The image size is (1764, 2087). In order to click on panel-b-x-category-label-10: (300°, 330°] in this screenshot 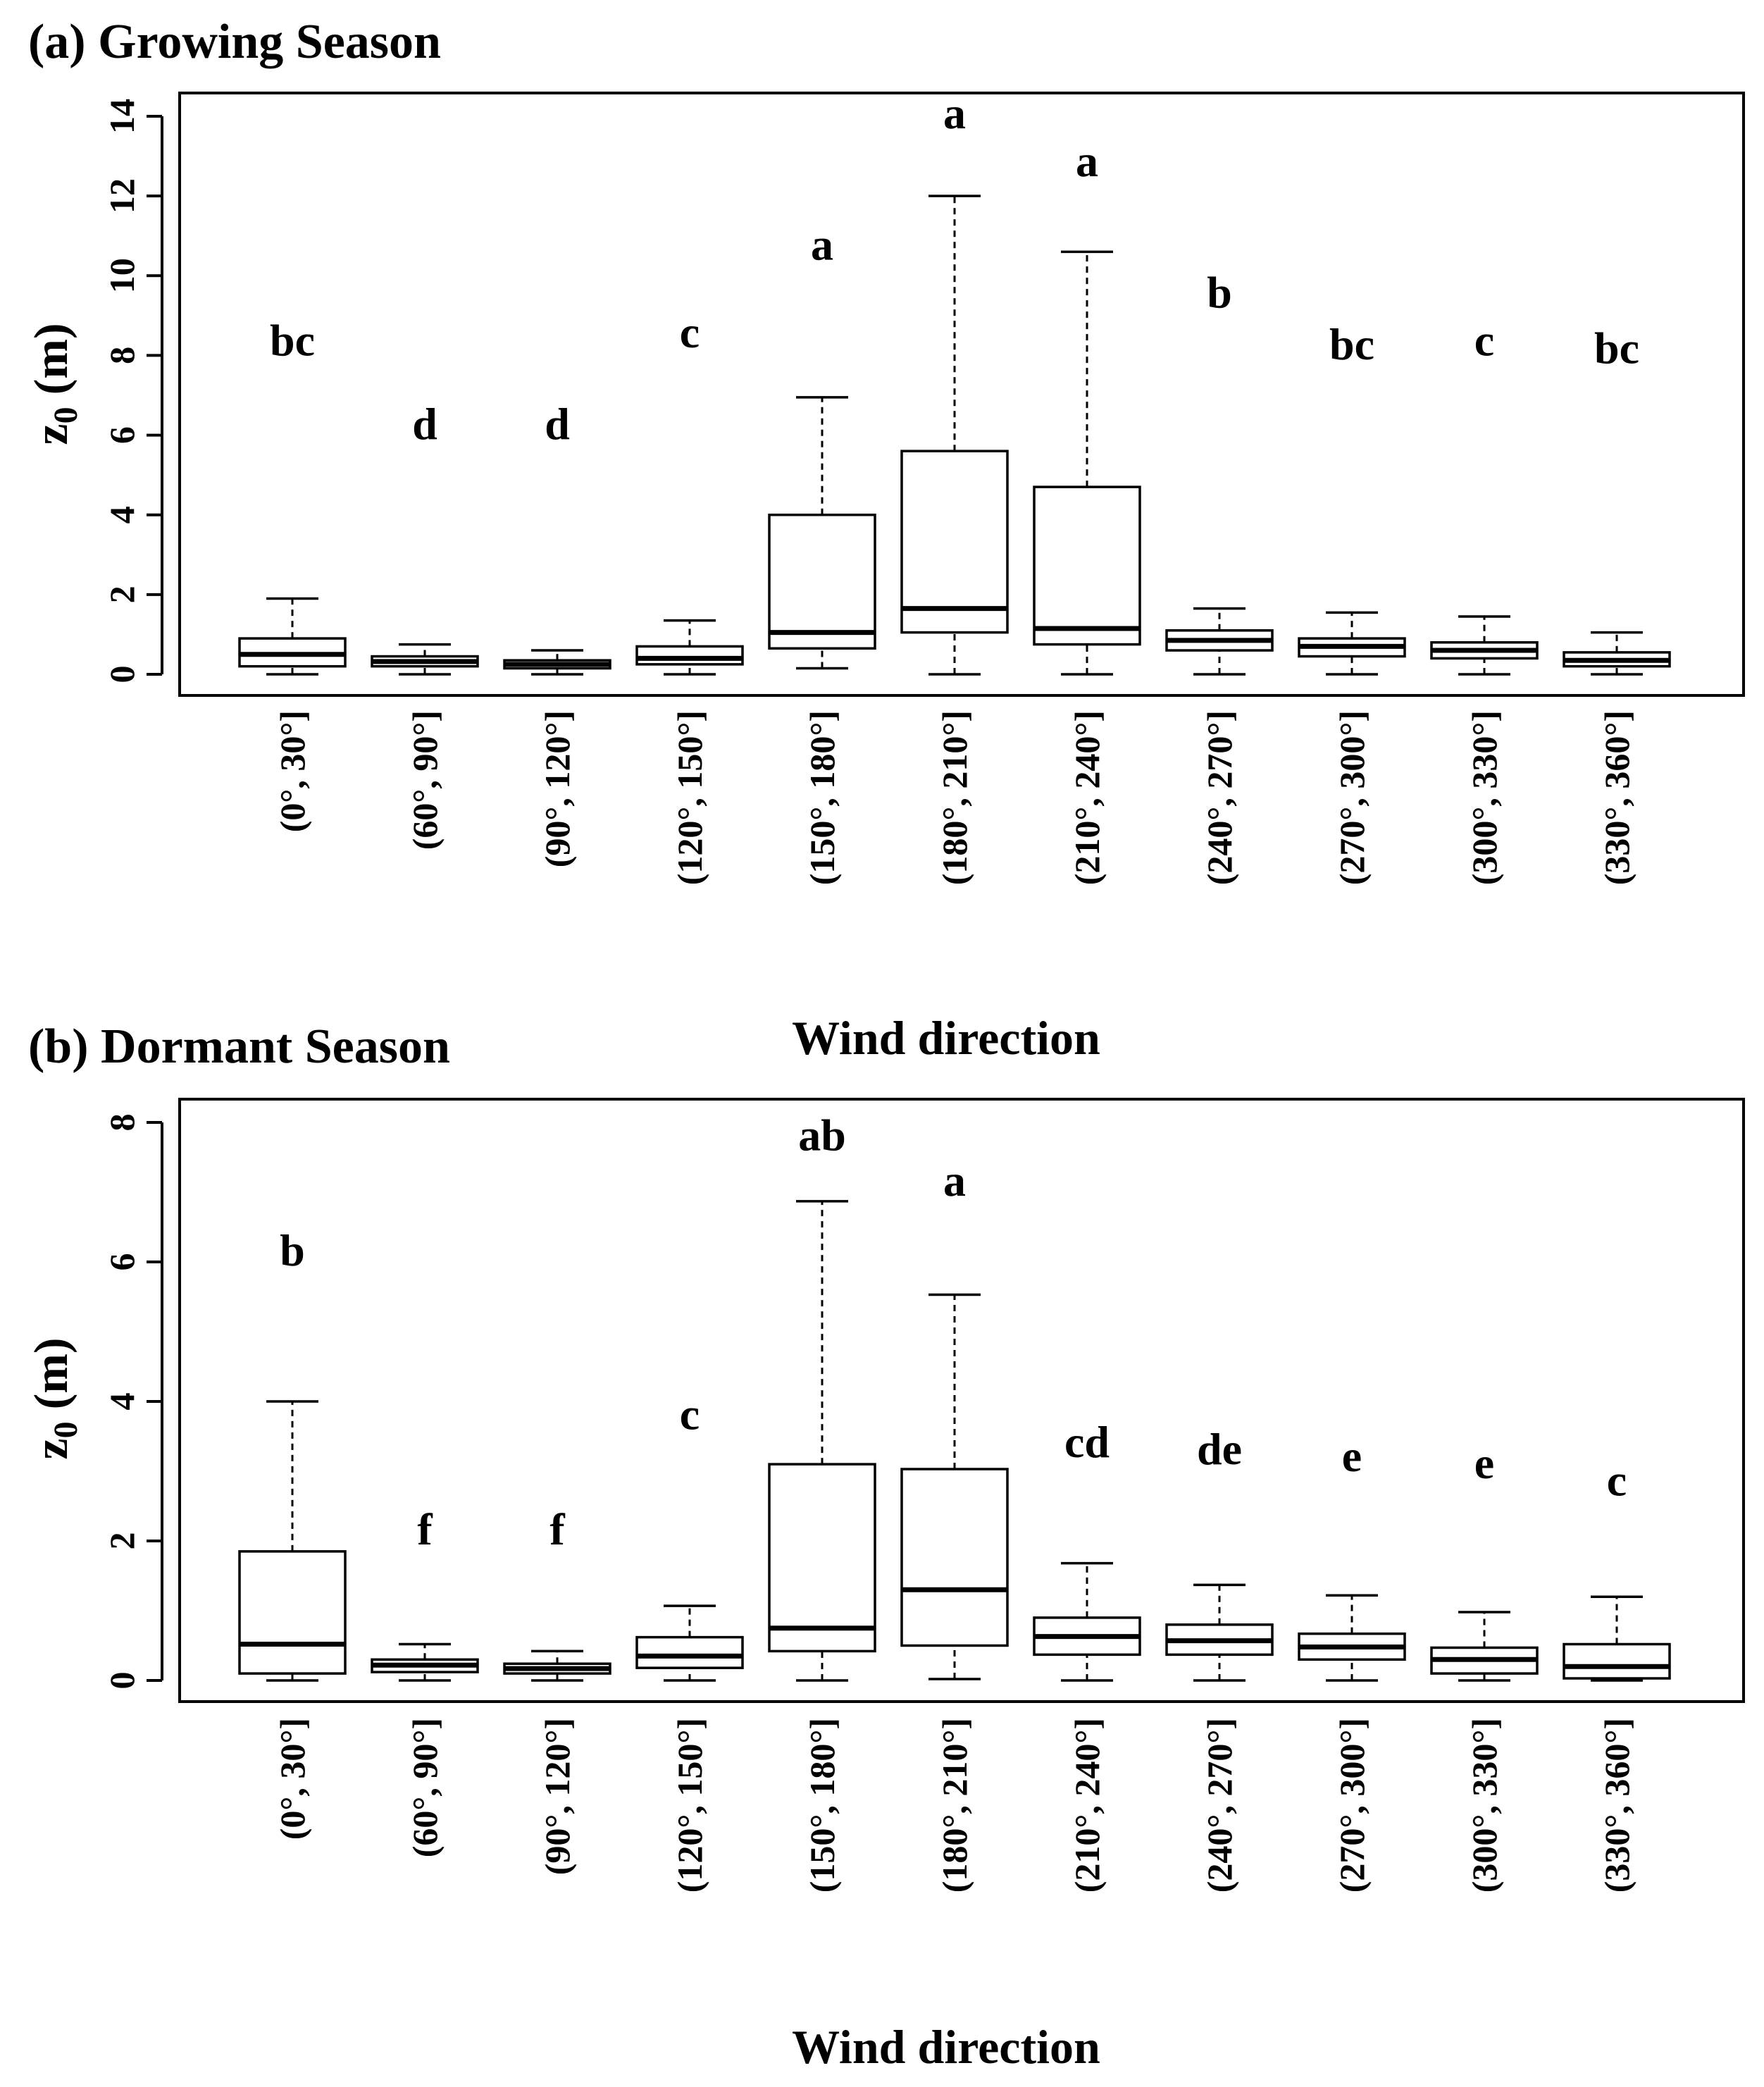, I will do `click(1484, 1806)`.